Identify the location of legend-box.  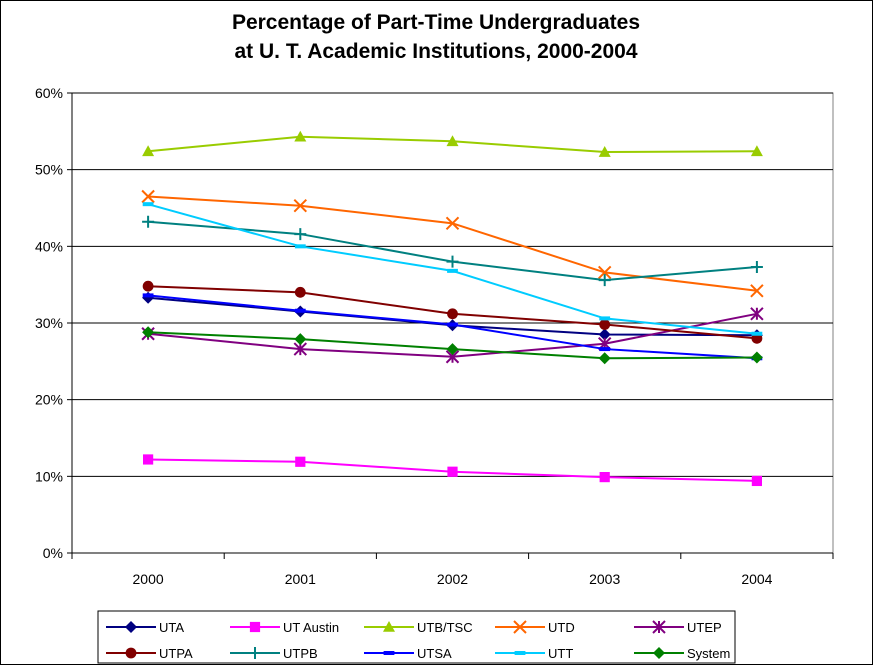
(416, 637).